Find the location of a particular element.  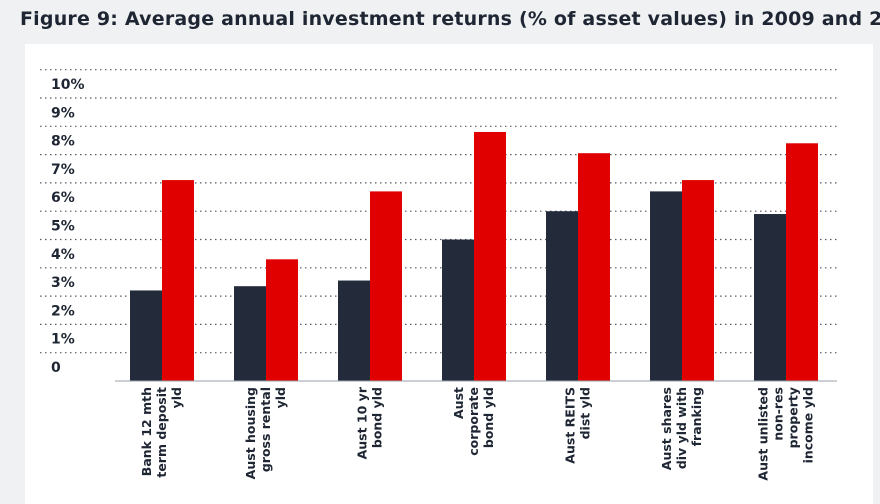

x-category-label: Aust is located at coordinates (458, 403).